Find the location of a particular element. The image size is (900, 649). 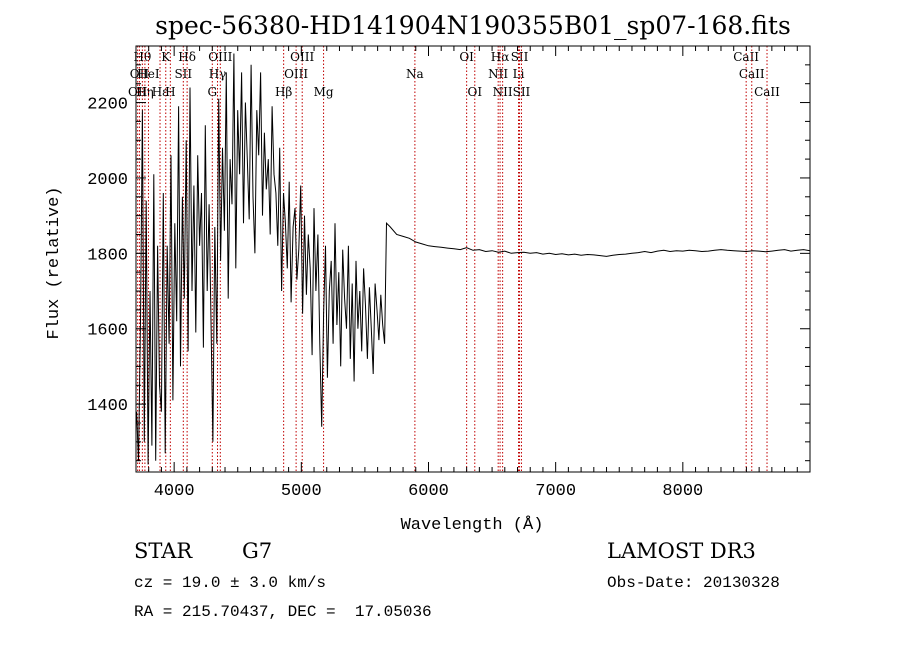

y-tick-label: 1800 is located at coordinates (107, 255).